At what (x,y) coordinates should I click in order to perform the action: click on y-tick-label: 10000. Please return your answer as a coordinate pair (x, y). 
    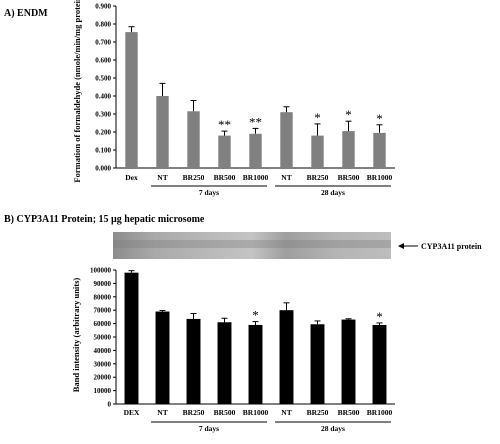
    Looking at the image, I should click on (103, 391).